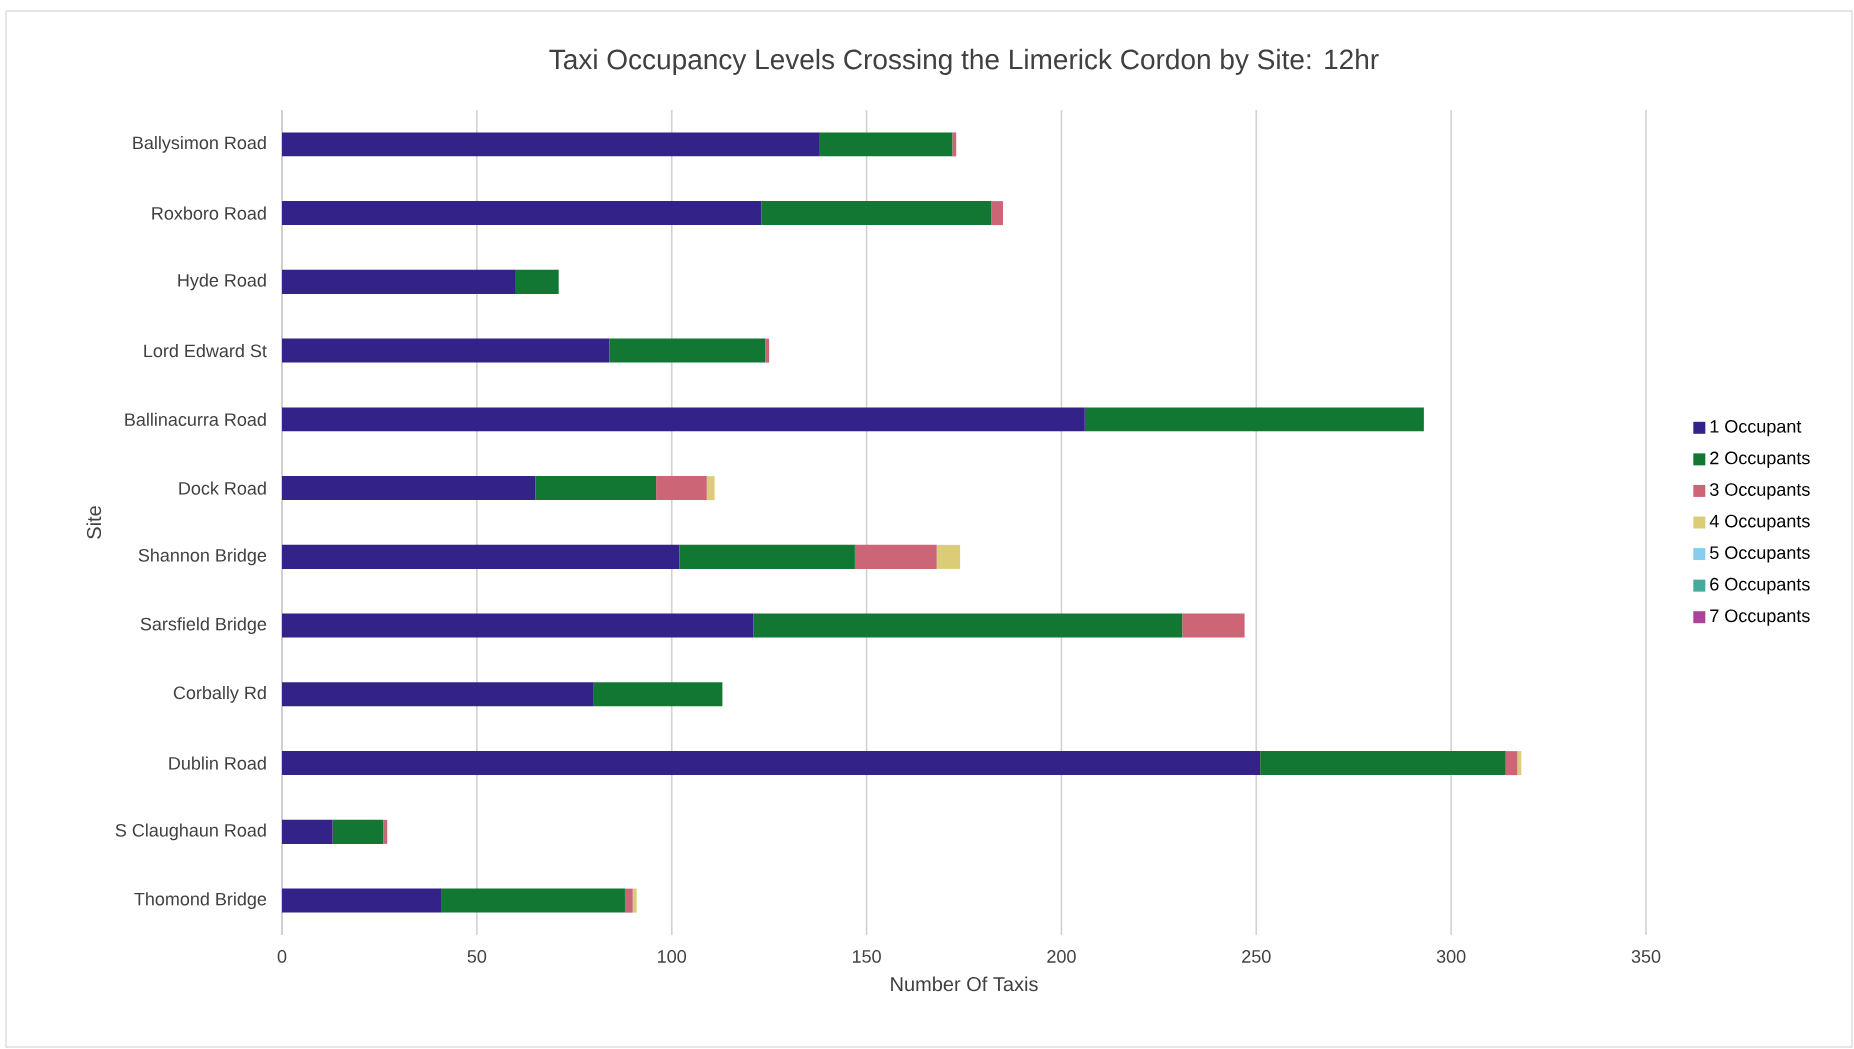 The image size is (1854, 1049). I want to click on x-tick-label: 50, so click(477, 956).